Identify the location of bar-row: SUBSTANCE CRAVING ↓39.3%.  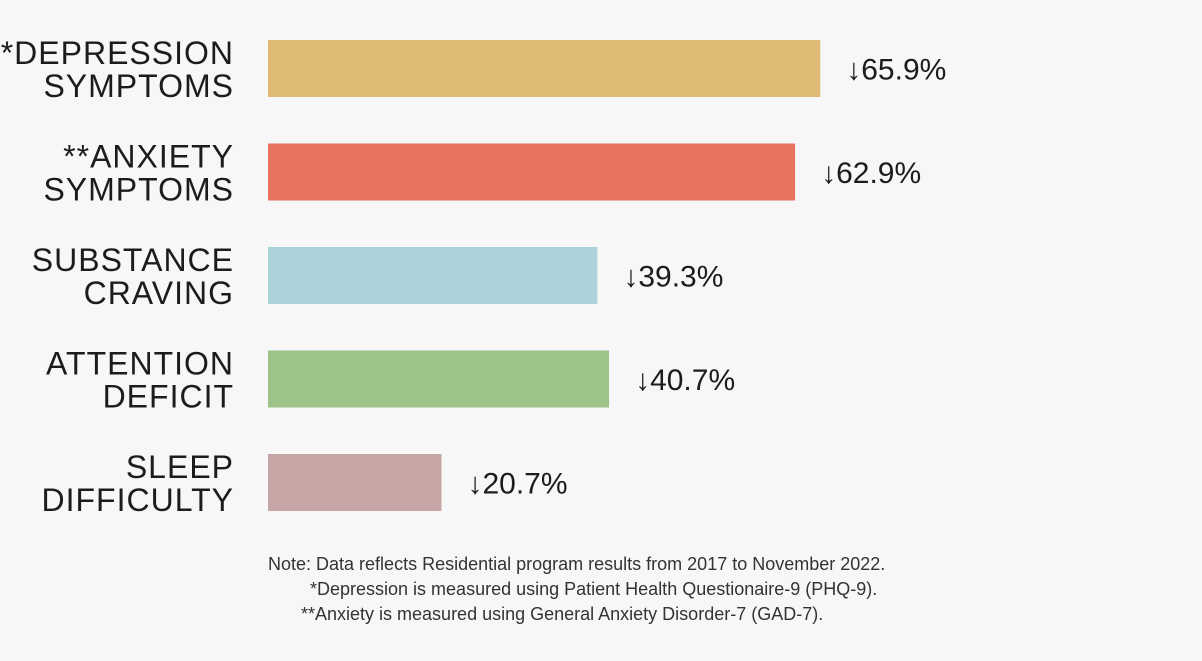
(378, 276).